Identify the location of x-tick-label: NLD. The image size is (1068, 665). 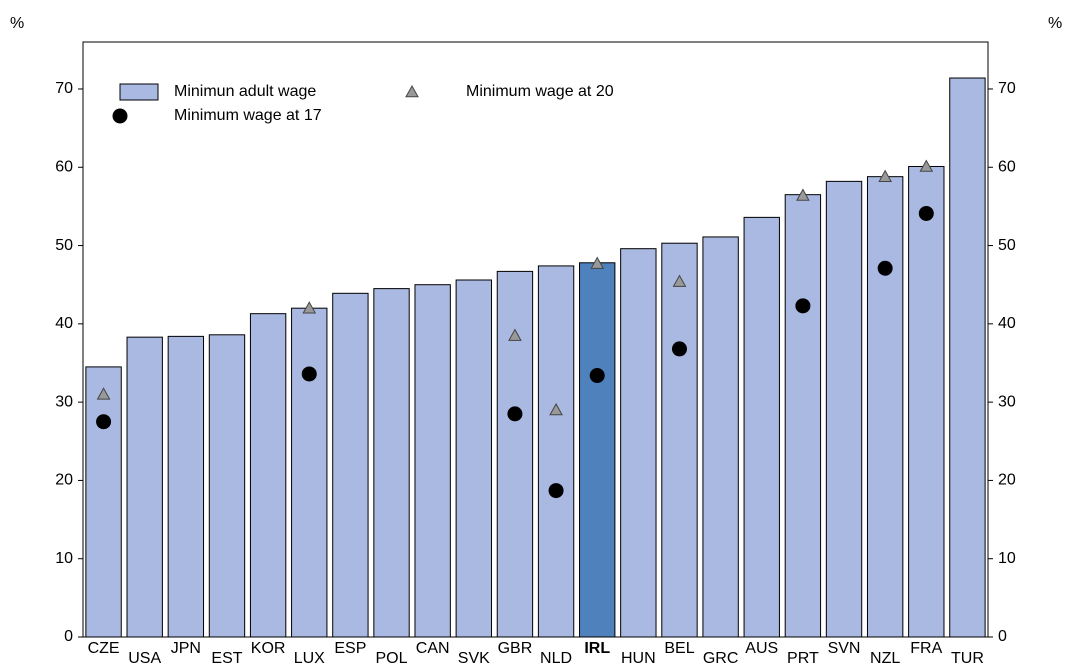
(556, 657).